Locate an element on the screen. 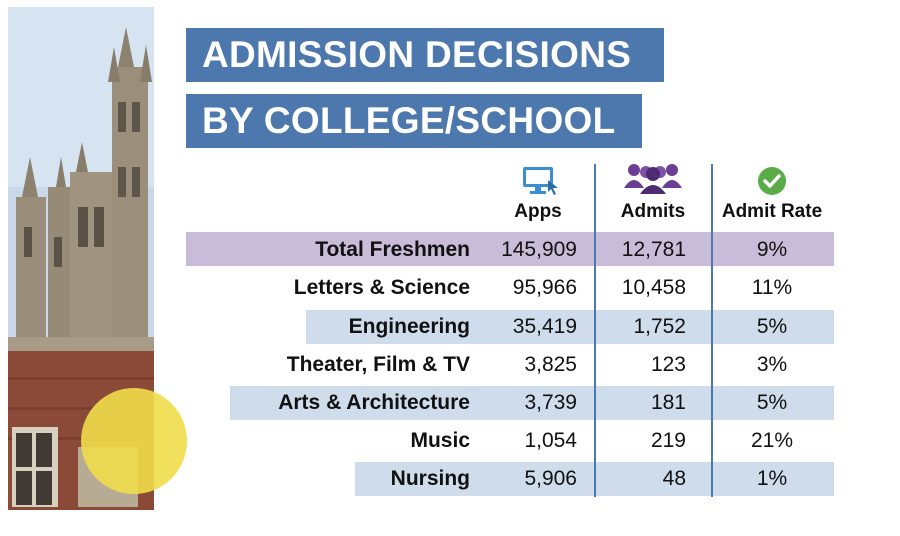 The height and width of the screenshot is (536, 900). row-admits: 123 is located at coordinates (668, 364).